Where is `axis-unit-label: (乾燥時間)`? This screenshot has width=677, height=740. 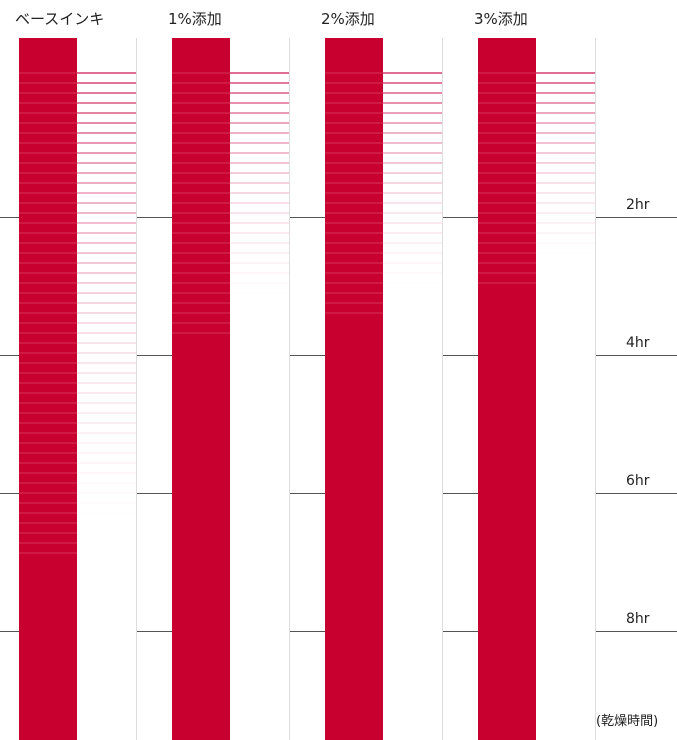
axis-unit-label: (乾燥時間) is located at coordinates (627, 721).